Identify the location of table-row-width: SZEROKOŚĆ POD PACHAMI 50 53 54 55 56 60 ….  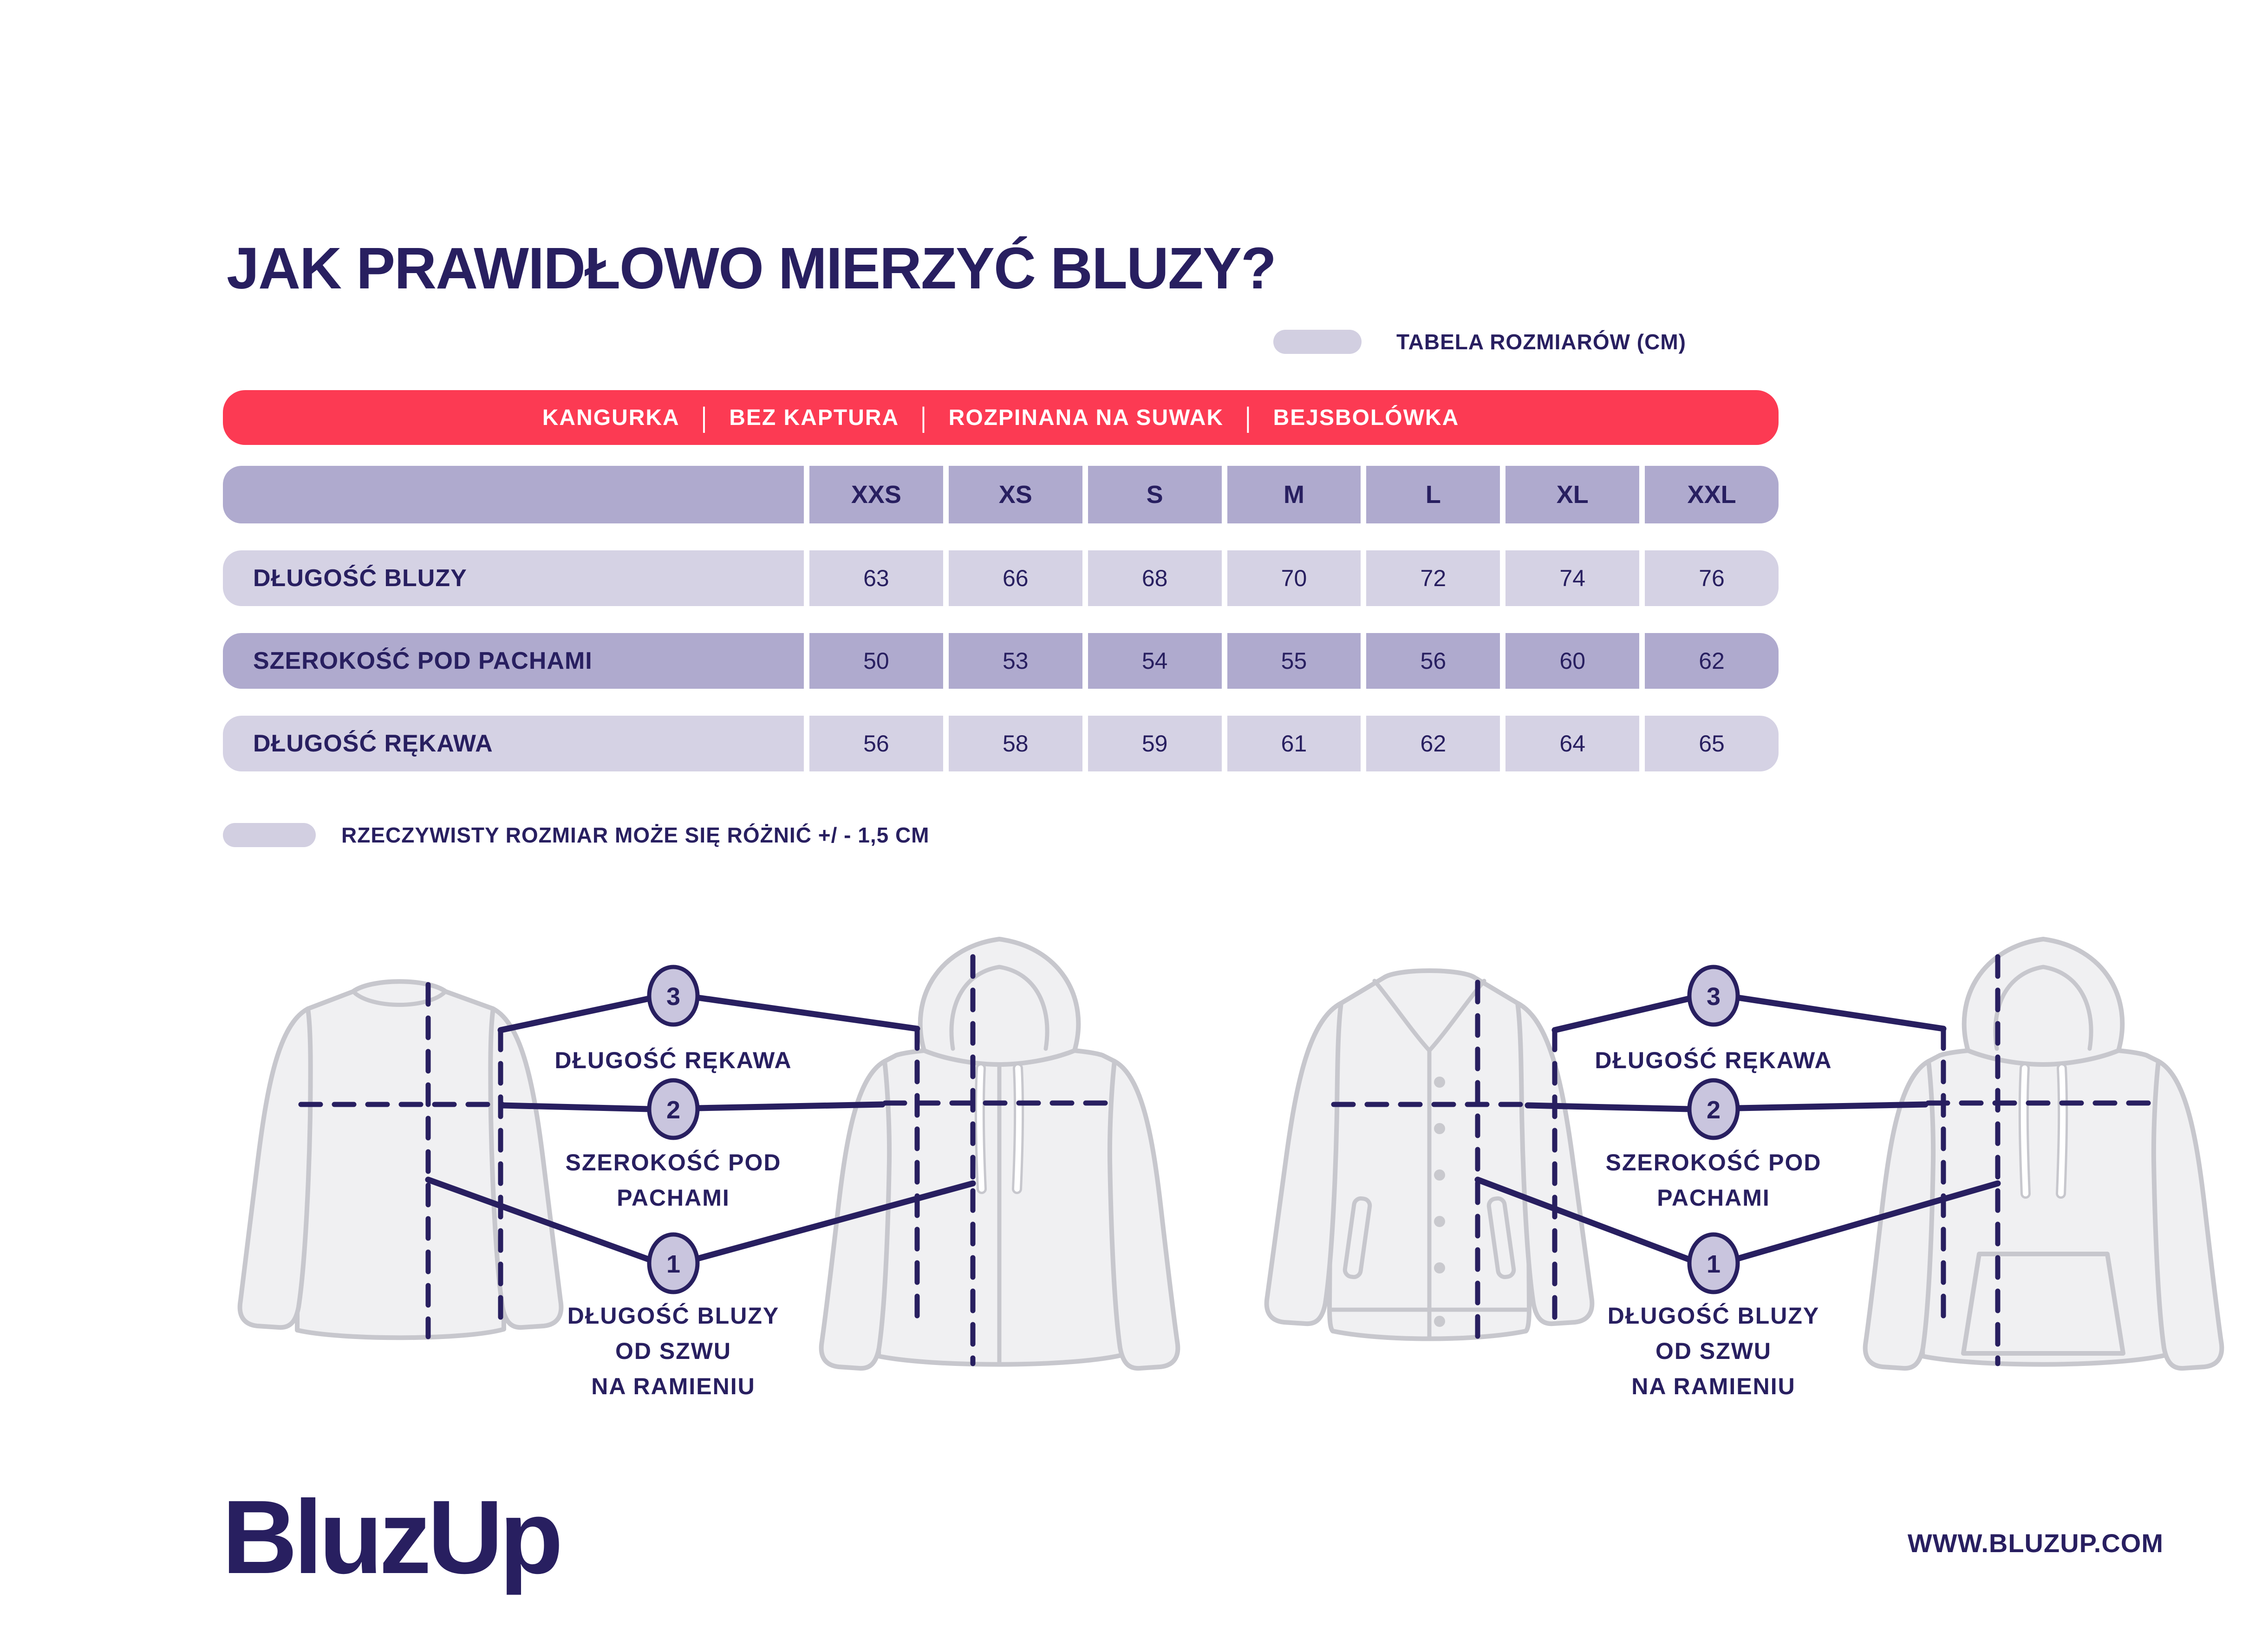
(1001, 661).